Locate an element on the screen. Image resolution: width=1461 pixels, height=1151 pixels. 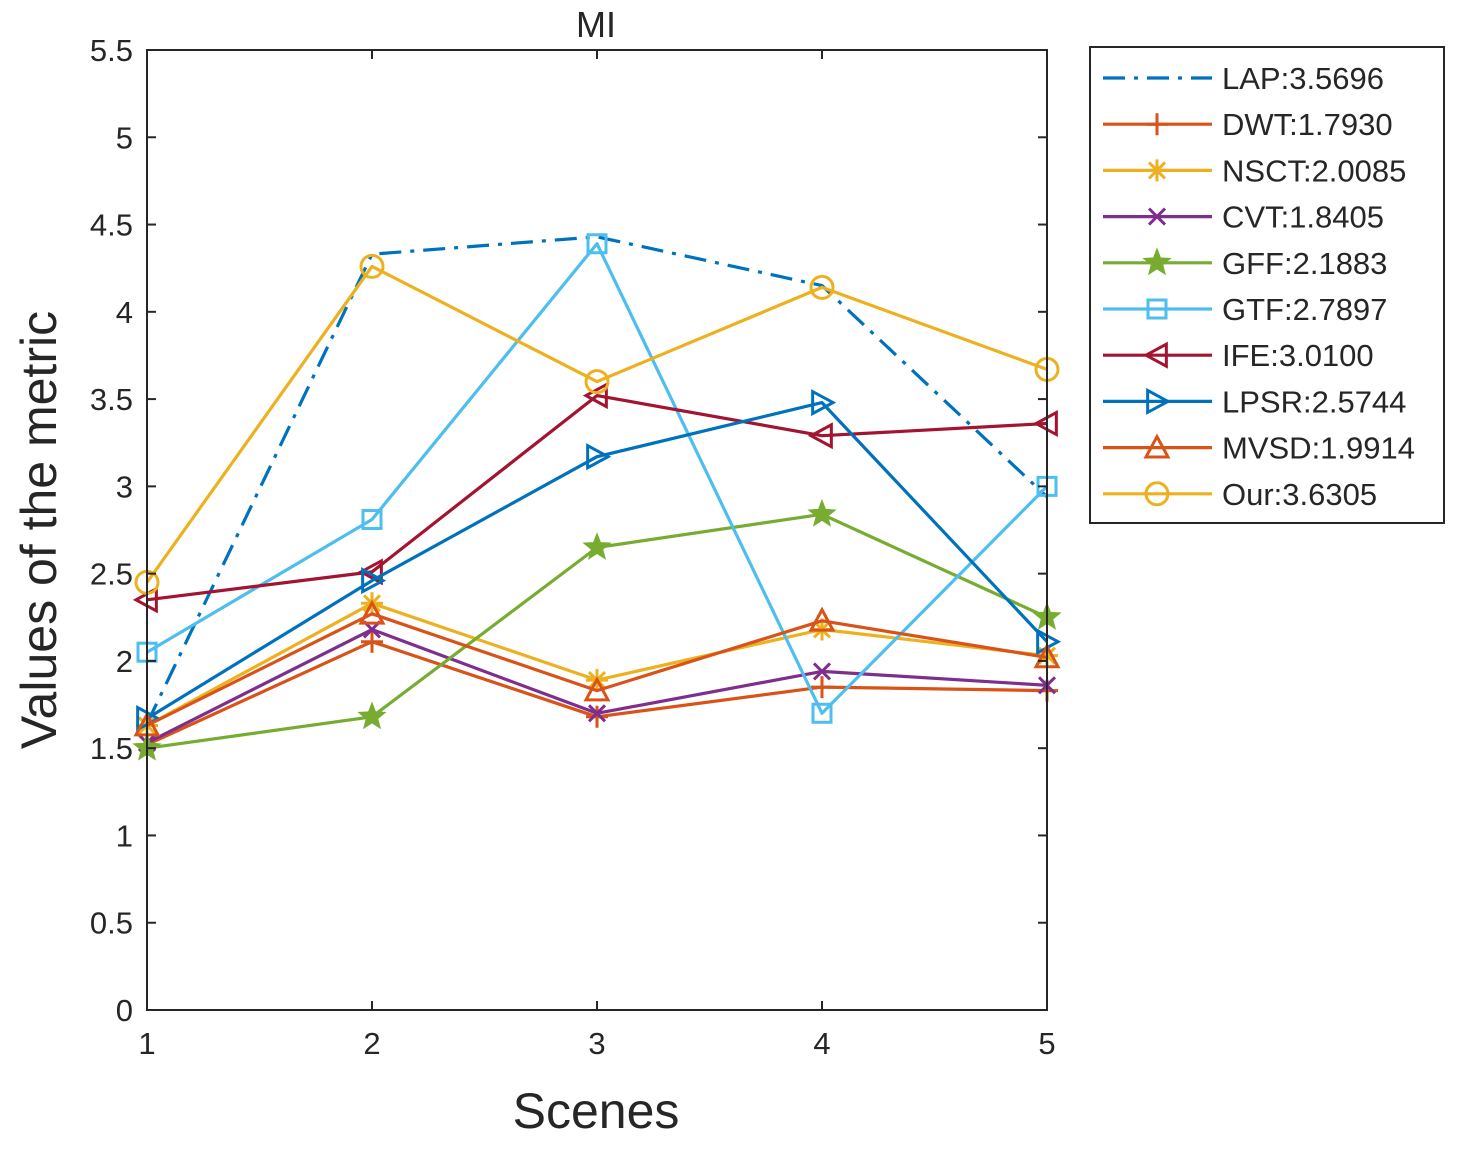
legend-label-dwt: DWT:1.7930 is located at coordinates (1307, 124).